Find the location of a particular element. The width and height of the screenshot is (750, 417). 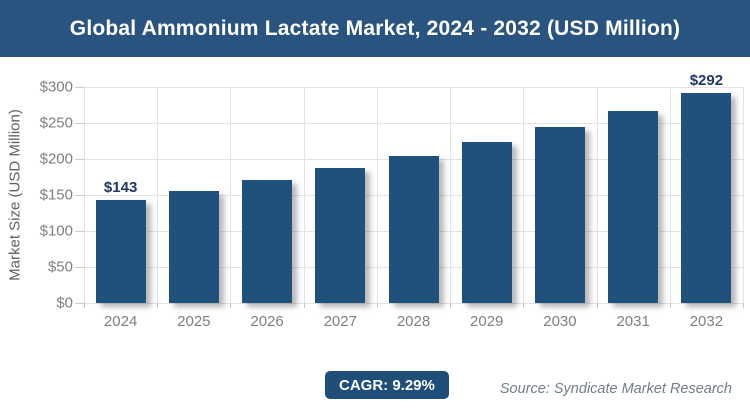

cagr-badge: CAGR: 9.29% is located at coordinates (387, 385).